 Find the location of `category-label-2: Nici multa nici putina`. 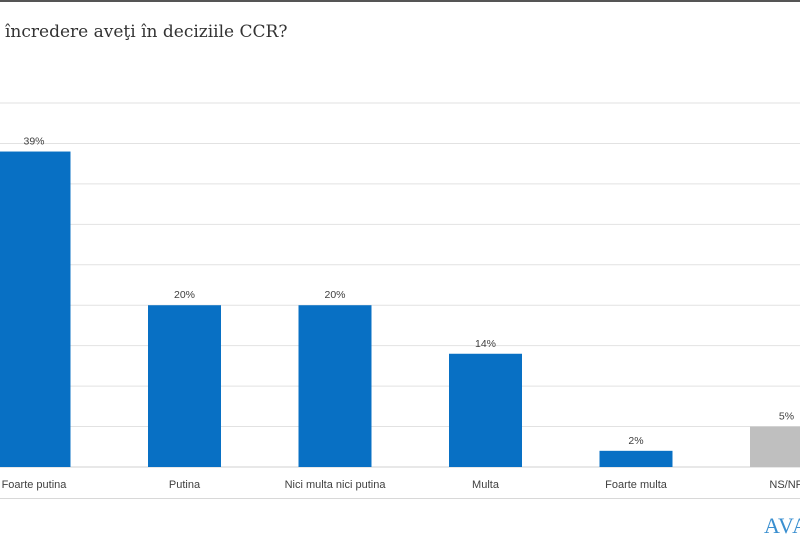

category-label-2: Nici multa nici putina is located at coordinates (336, 485).